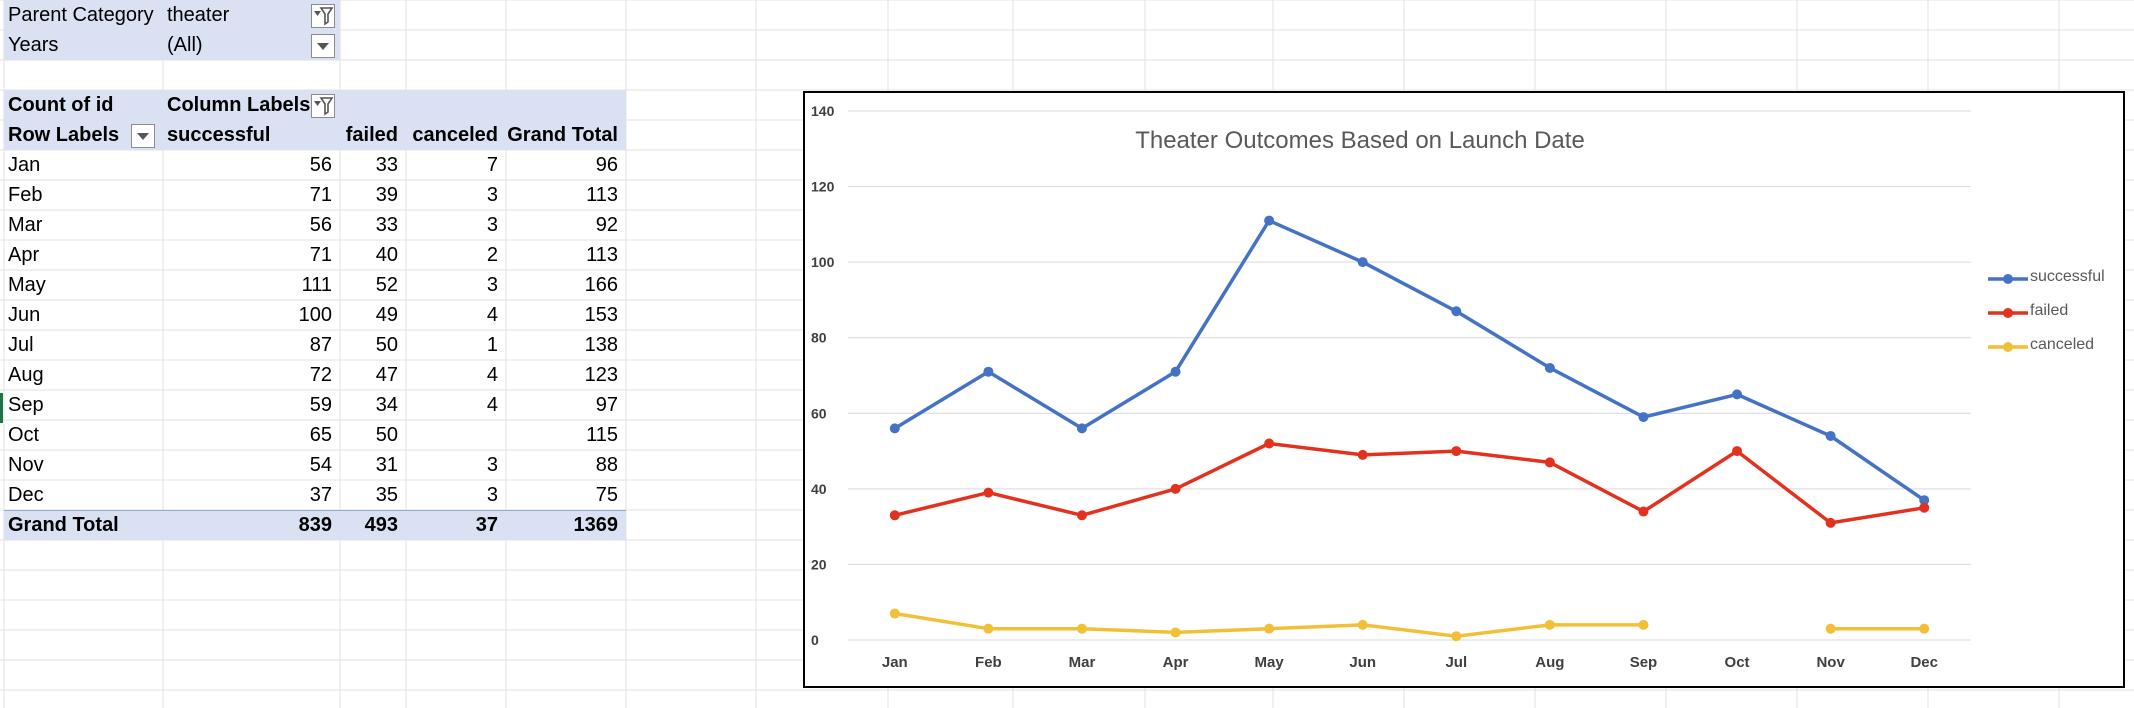 This screenshot has width=2134, height=708. Describe the element at coordinates (386, 255) in the screenshot. I see `table-cell: 40` at that location.